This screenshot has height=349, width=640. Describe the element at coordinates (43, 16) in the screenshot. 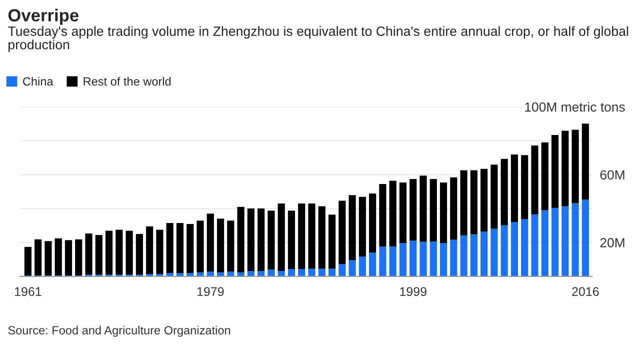

I see `chart-title: Overripe` at that location.